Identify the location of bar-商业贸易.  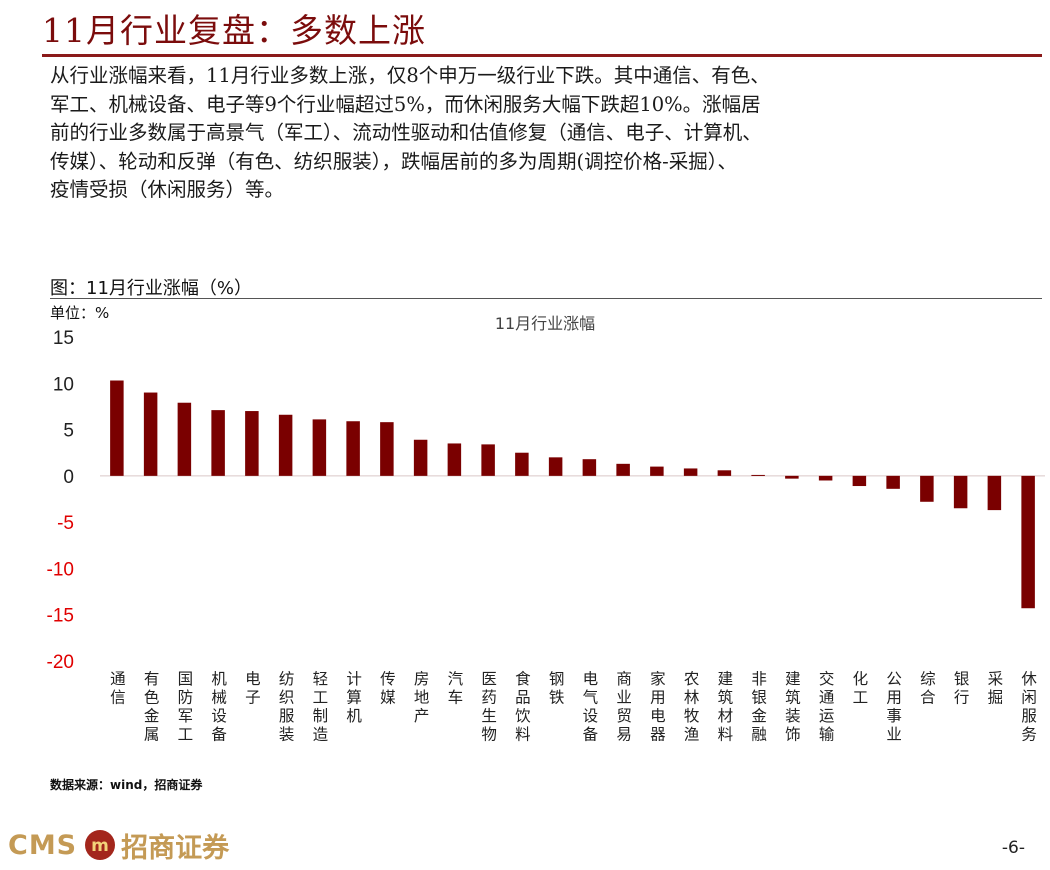
(623, 469).